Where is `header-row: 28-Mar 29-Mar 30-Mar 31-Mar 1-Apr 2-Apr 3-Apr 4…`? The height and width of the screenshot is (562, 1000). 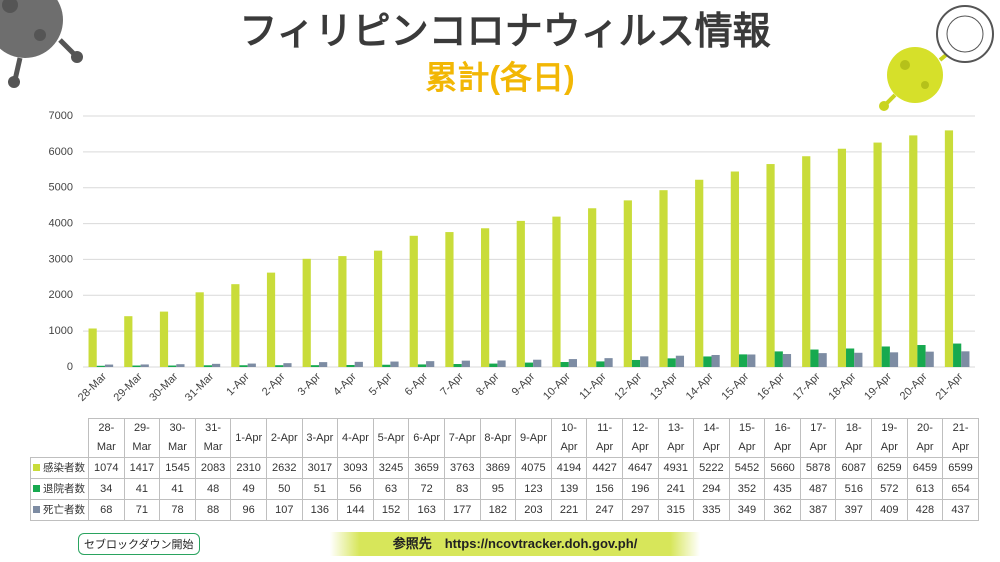
header-row: 28-Mar 29-Mar 30-Mar 31-Mar 1-Apr 2-Apr 3-Apr 4… is located at coordinates (504, 438).